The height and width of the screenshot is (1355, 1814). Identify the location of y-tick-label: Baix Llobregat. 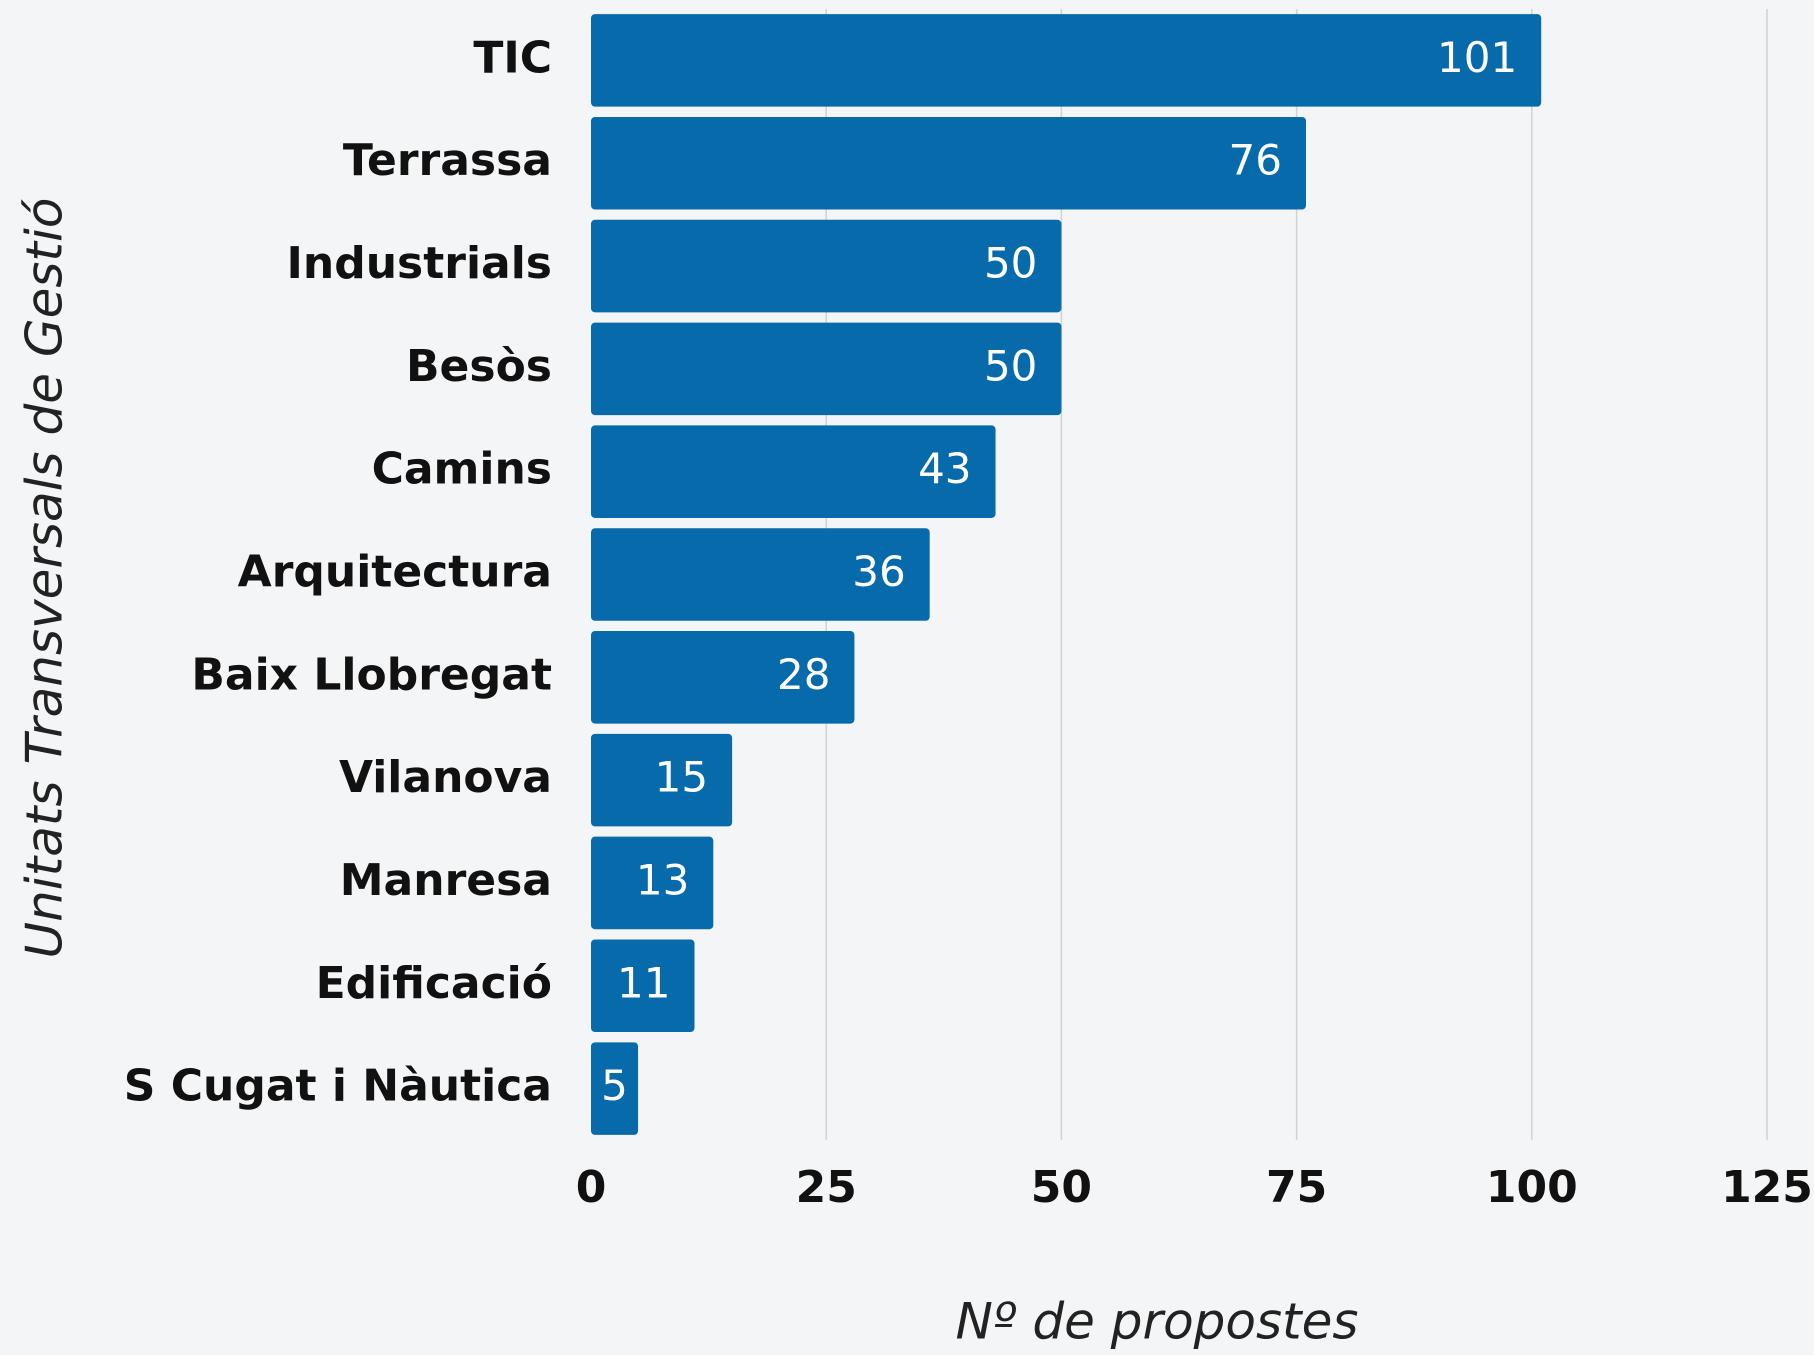
(371, 674).